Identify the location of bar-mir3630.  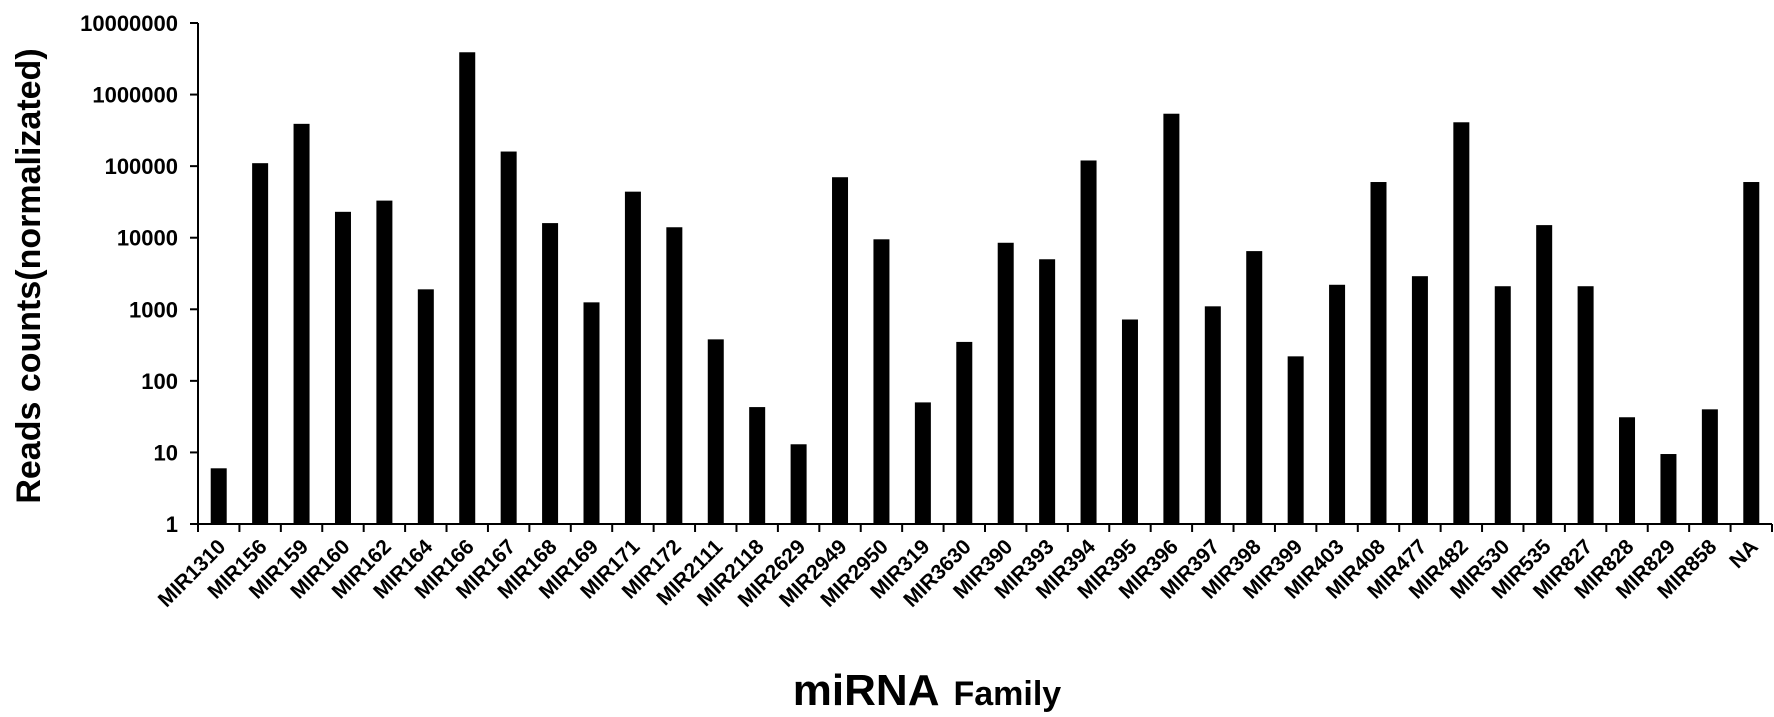
(964, 432).